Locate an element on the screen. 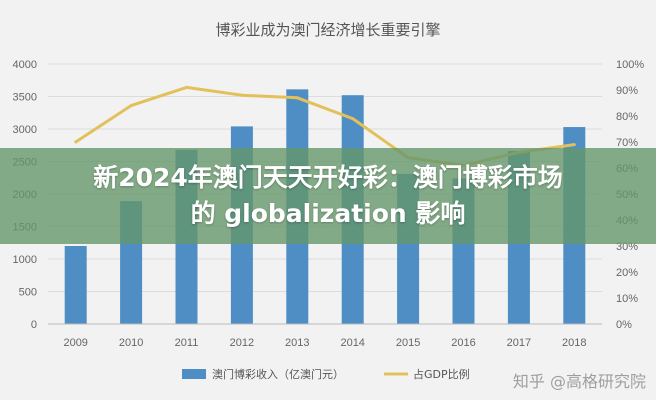 The image size is (656, 400). x-tick-label: 2014 is located at coordinates (352, 343).